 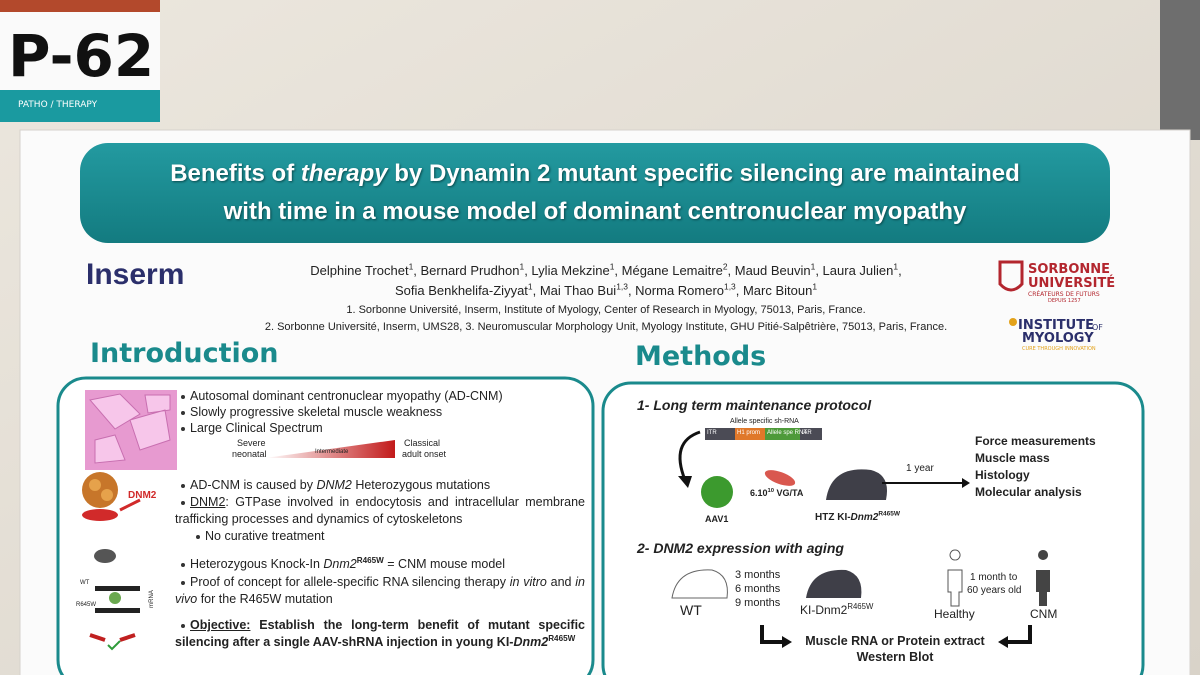 What do you see at coordinates (864, 517) in the screenshot?
I see `text-run: Dnm2` at bounding box center [864, 517].